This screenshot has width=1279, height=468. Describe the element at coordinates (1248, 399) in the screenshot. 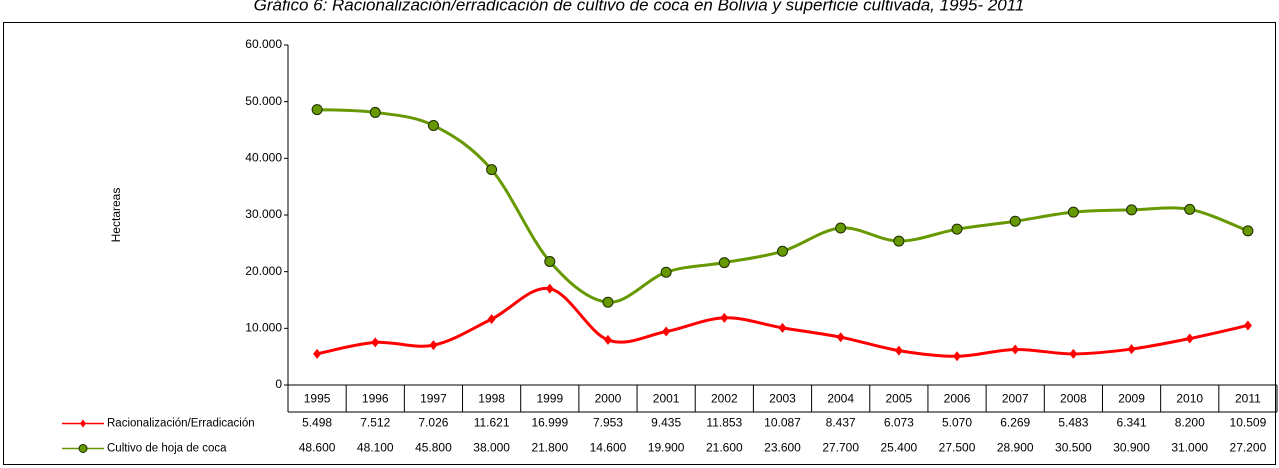

I see `x-tick-label: 2011` at that location.